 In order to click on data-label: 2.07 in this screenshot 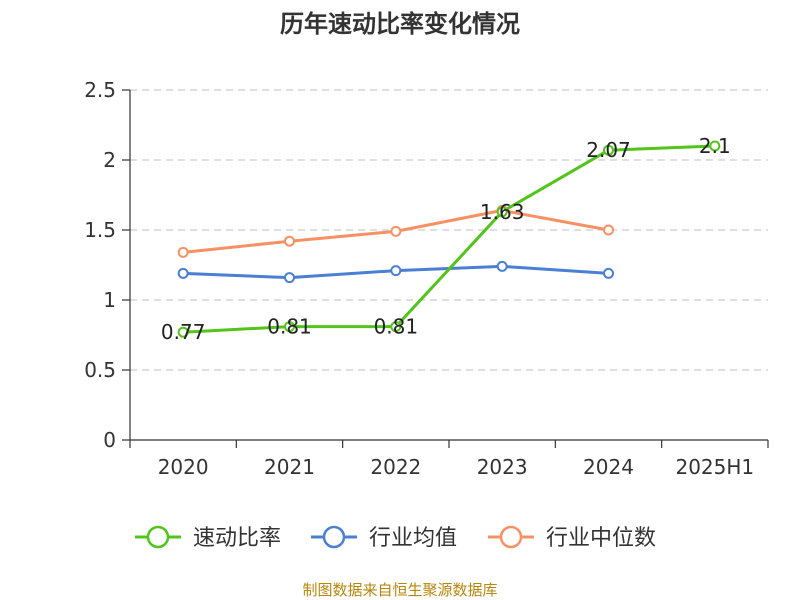, I will do `click(608, 150)`.